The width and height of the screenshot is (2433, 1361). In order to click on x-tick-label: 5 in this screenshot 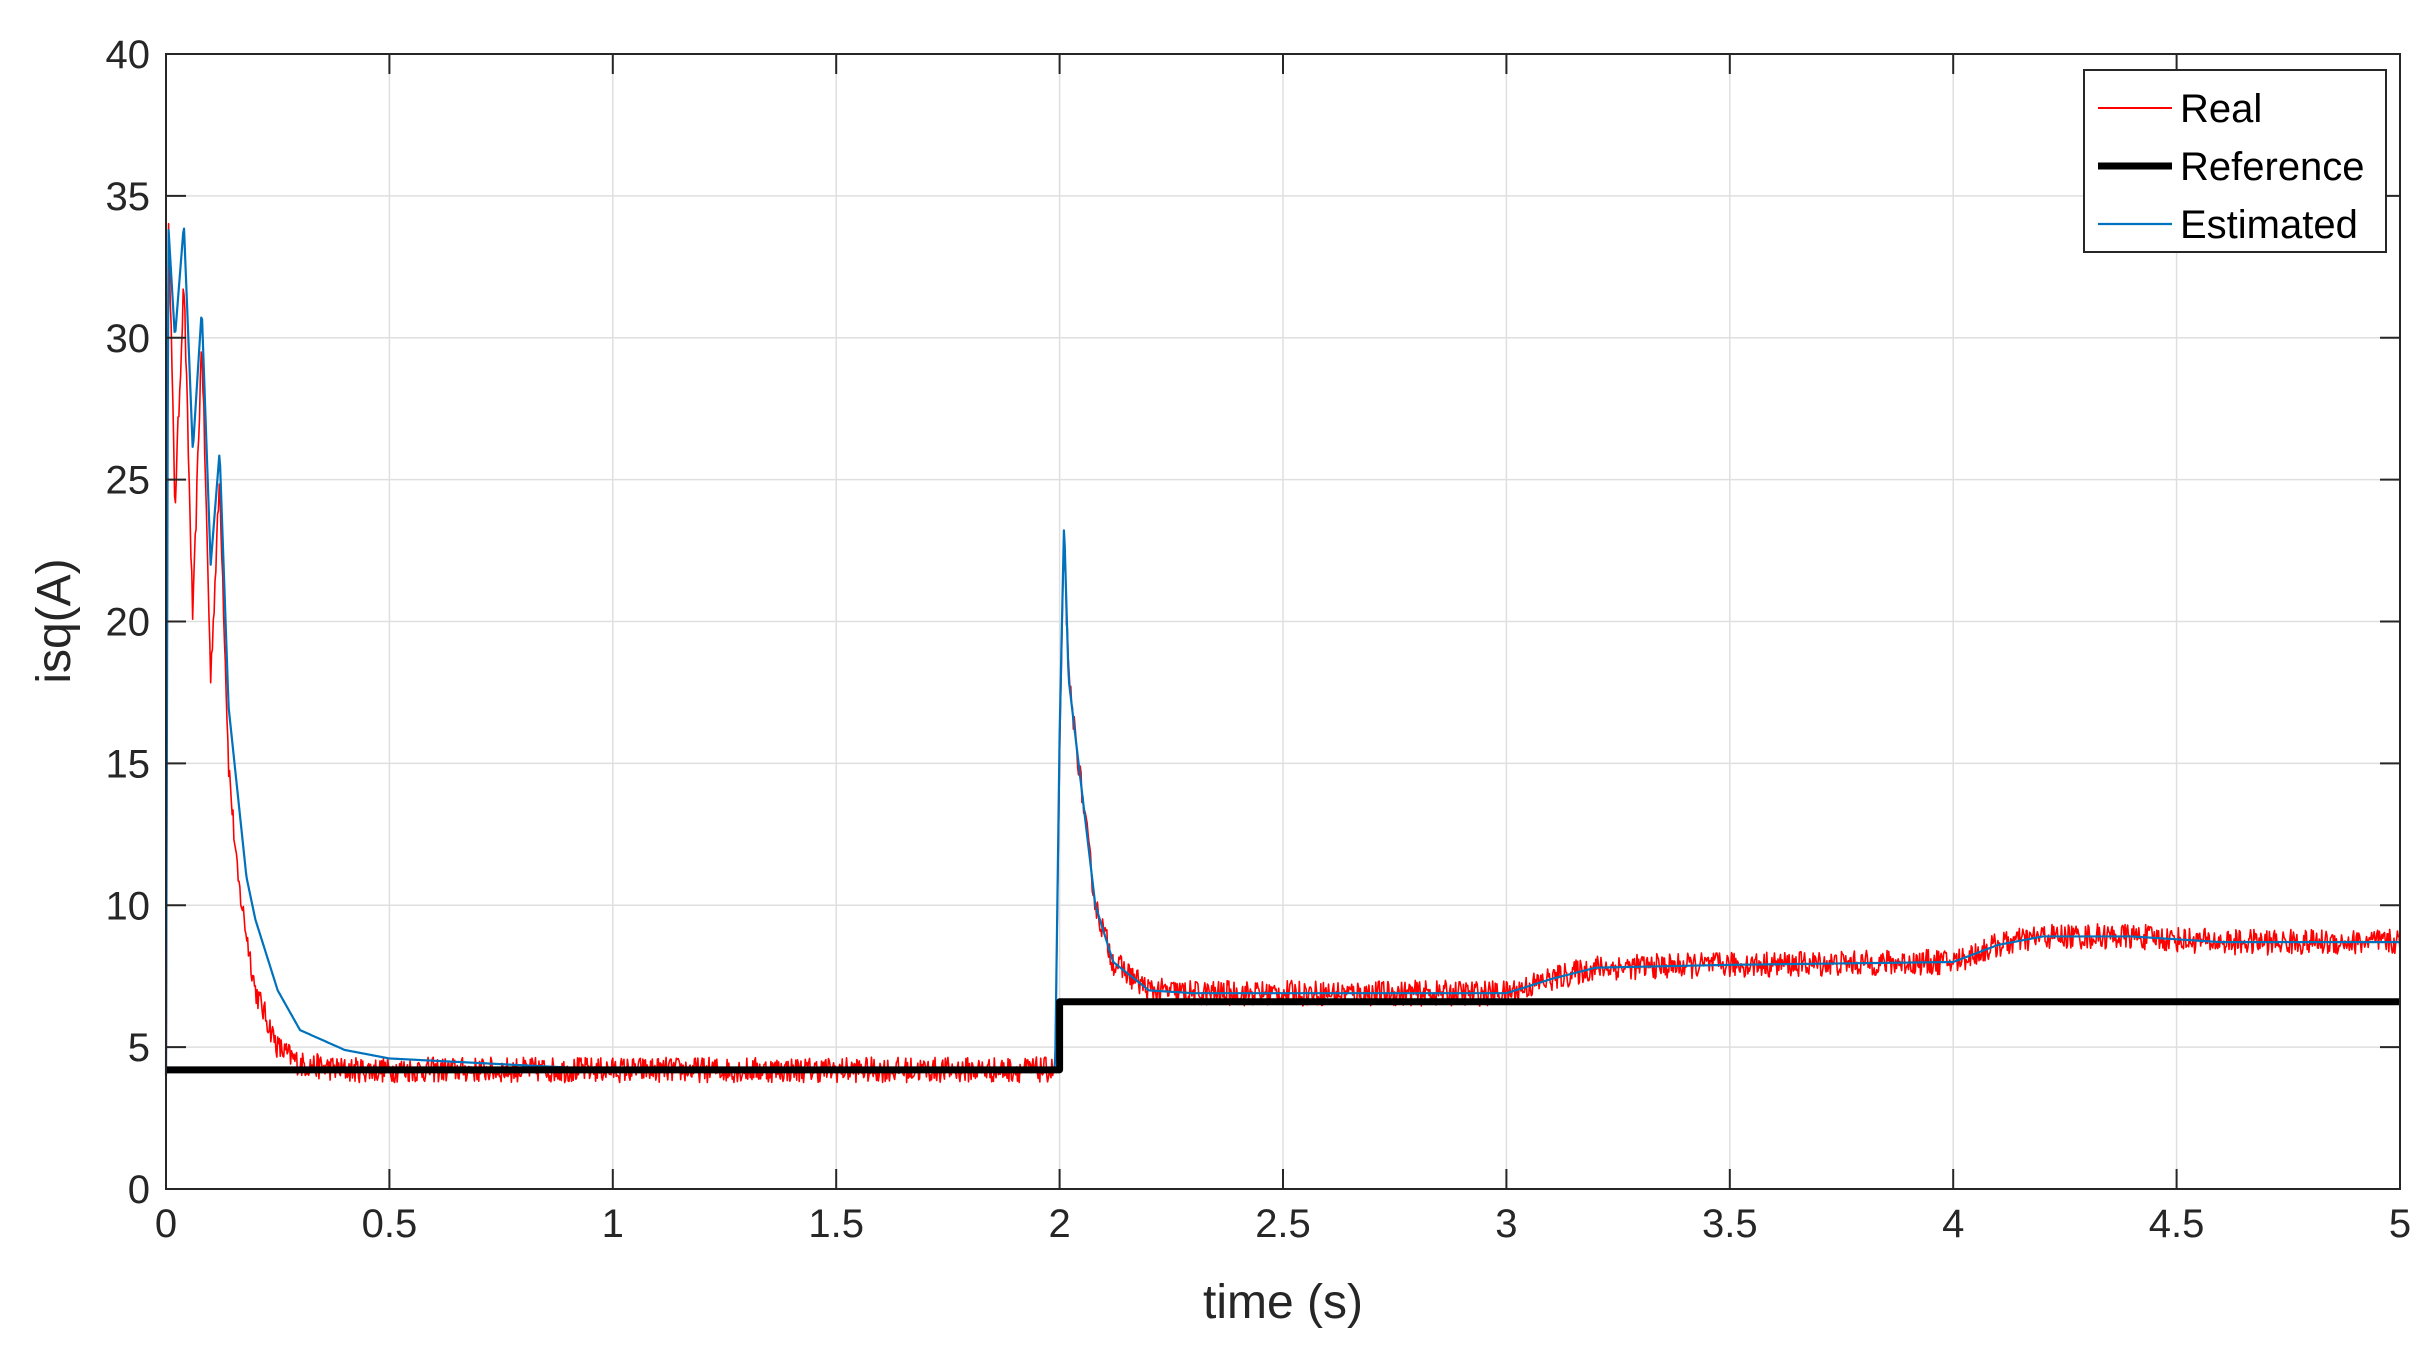, I will do `click(2400, 1224)`.